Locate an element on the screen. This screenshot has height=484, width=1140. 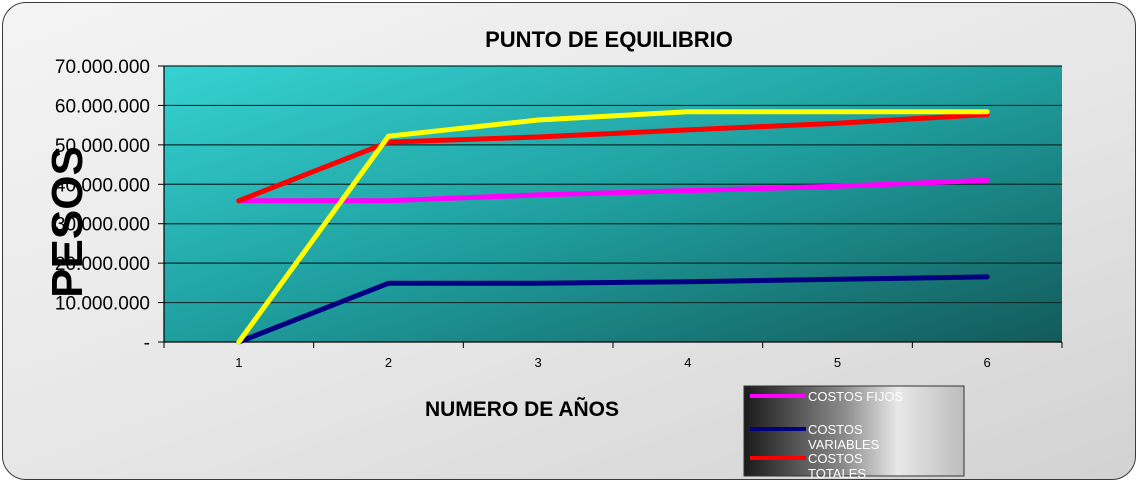
y-tick-label: 30.000.000 is located at coordinates (102, 225).